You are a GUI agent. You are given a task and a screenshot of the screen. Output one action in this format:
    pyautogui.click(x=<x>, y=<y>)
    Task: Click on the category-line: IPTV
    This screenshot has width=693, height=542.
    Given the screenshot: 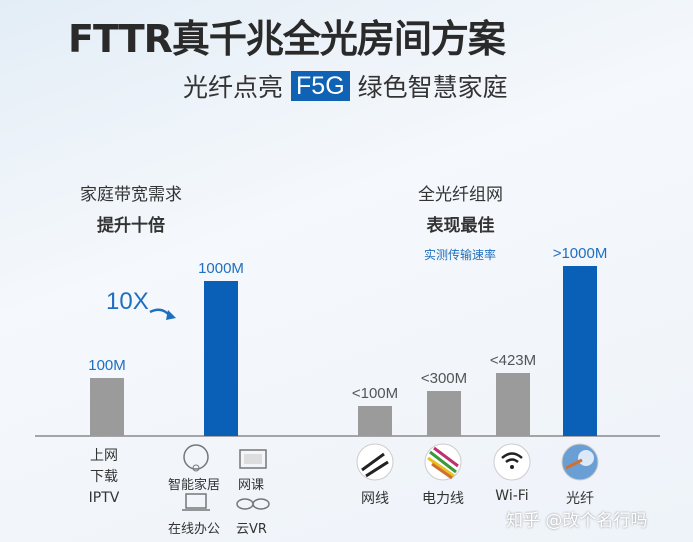 What is the action you would take?
    pyautogui.click(x=104, y=498)
    